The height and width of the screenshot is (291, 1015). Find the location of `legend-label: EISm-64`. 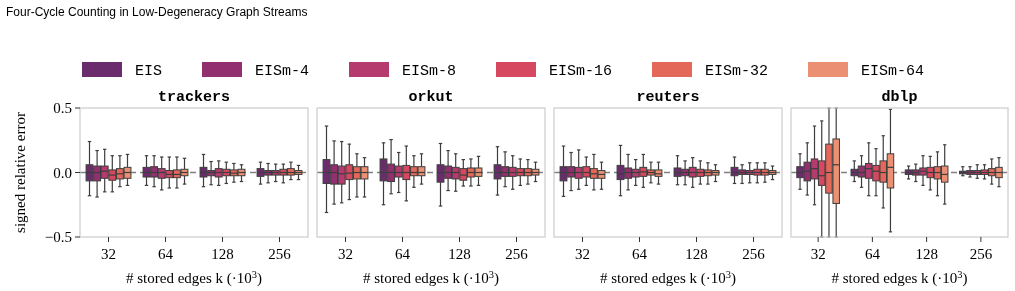

legend-label: EISm-64 is located at coordinates (893, 71).